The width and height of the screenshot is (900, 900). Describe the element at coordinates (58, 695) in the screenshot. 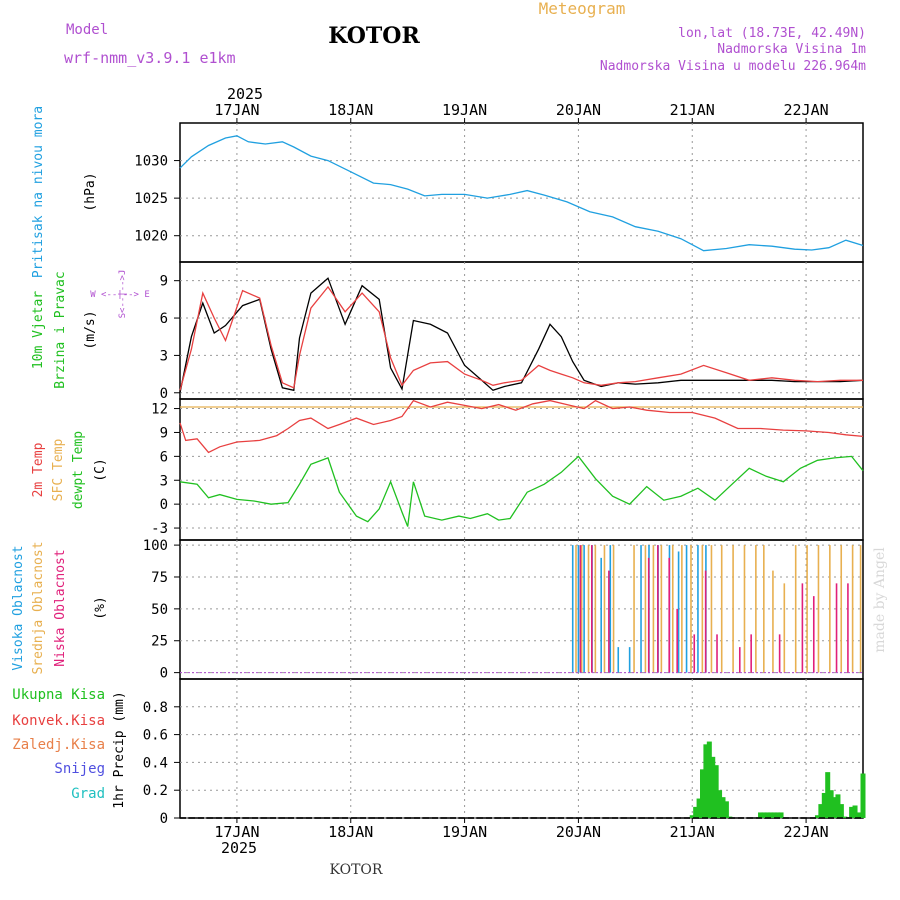

I see `precip-legend-1: Ukupna Kisa` at that location.